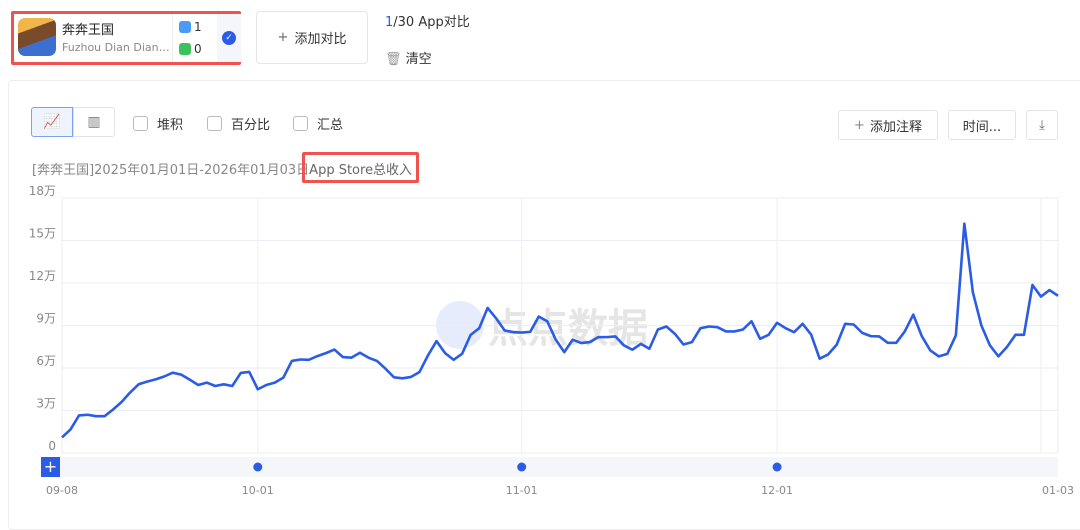 The width and height of the screenshot is (1080, 530). What do you see at coordinates (895, 127) in the screenshot?
I see `add-note-label: 添加注释` at bounding box center [895, 127].